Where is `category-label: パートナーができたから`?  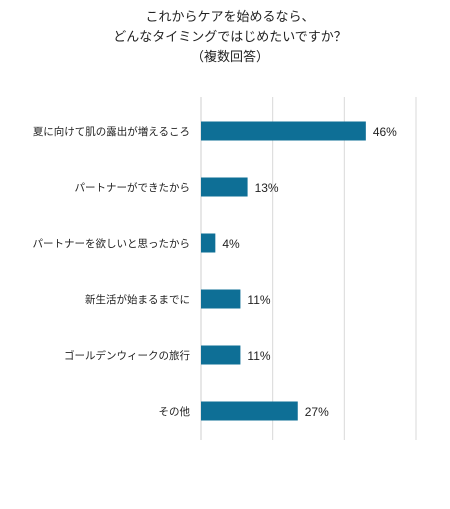 category-label: パートナーができたから is located at coordinates (133, 187).